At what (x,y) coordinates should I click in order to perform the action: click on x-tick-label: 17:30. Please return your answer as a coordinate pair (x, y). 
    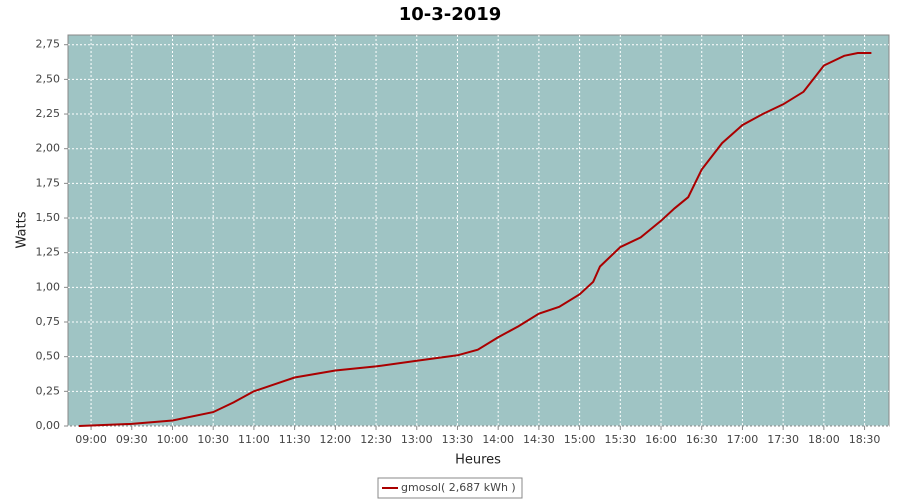
    Looking at the image, I should click on (783, 439).